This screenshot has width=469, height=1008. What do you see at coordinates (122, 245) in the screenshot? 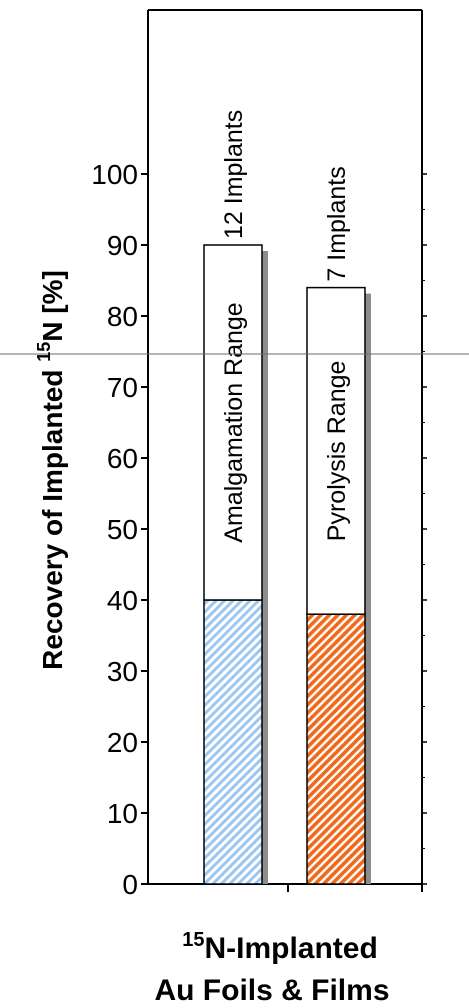
I see `y-tick-label: 90` at bounding box center [122, 245].